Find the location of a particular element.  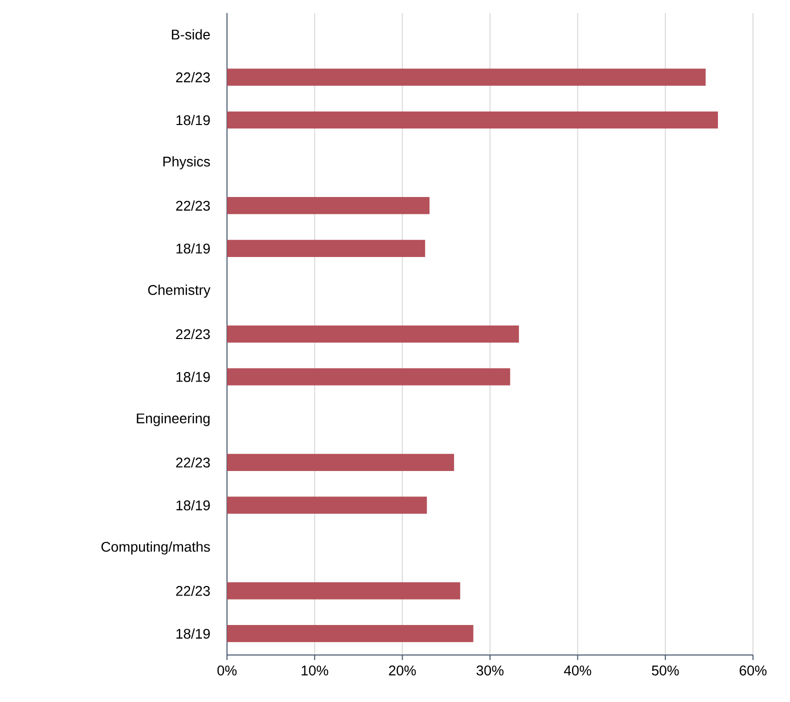

y-tick-label: B-side is located at coordinates (191, 34).